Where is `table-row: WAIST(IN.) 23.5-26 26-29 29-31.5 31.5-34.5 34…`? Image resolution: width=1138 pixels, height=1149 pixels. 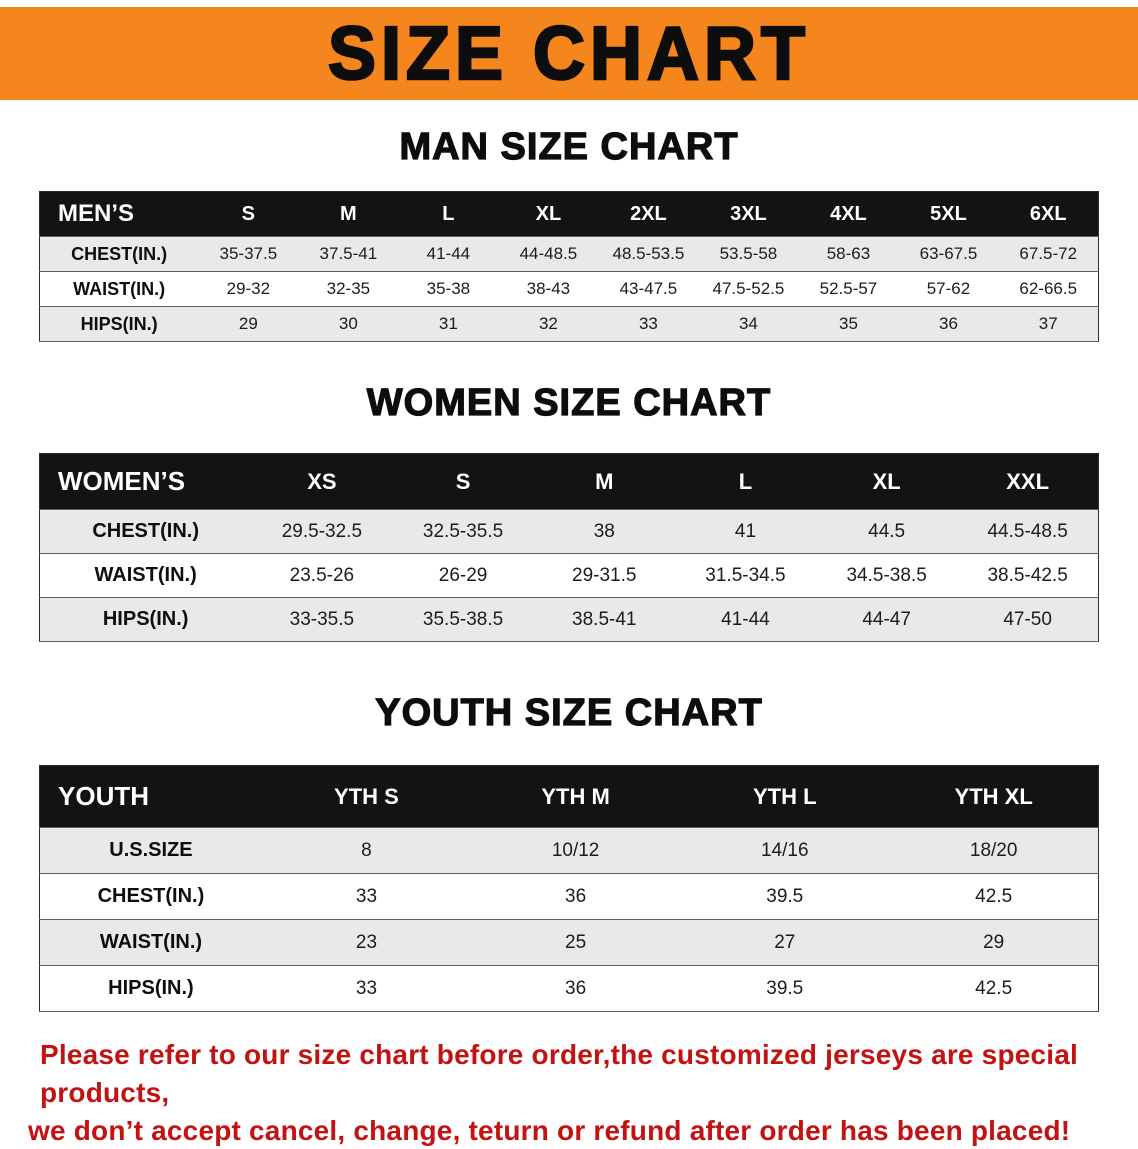
table-row: WAIST(IN.) 23.5-26 26-29 29-31.5 31.5-34.5 34… is located at coordinates (569, 575).